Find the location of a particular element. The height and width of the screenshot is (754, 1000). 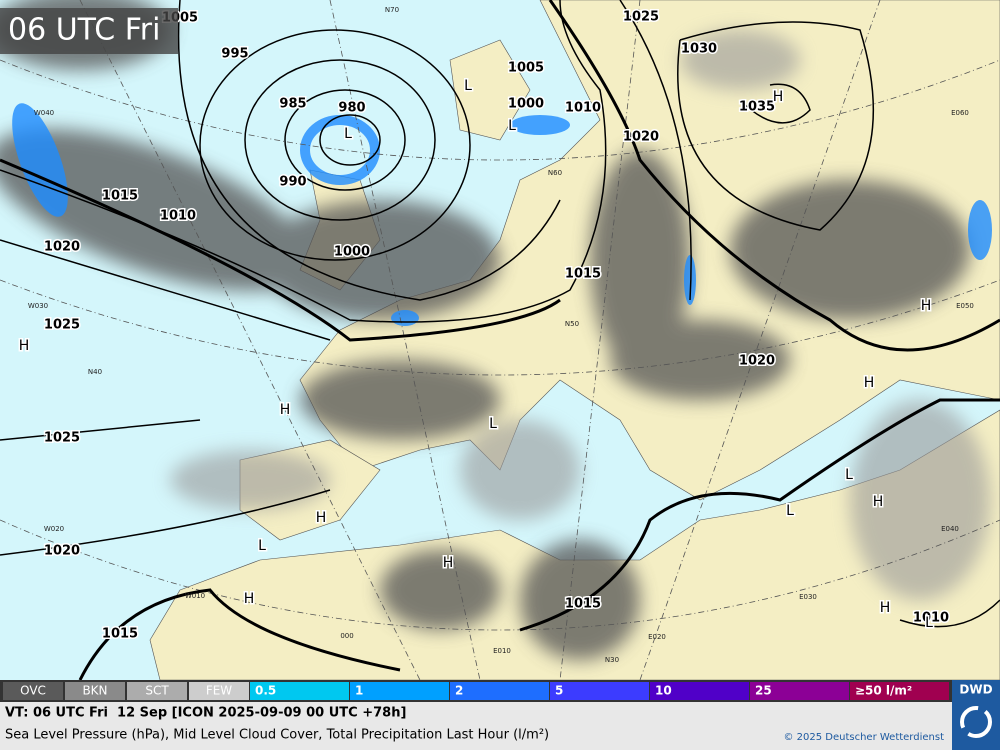

isobar-label: 980 is located at coordinates (351, 108).